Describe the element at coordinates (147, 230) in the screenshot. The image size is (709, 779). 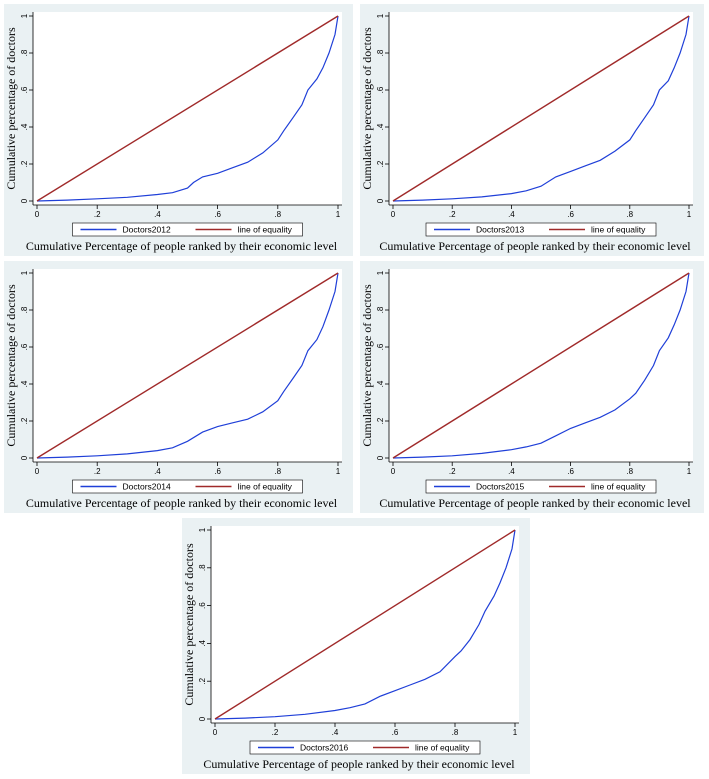
I see `legend-label: Doctors2012` at that location.